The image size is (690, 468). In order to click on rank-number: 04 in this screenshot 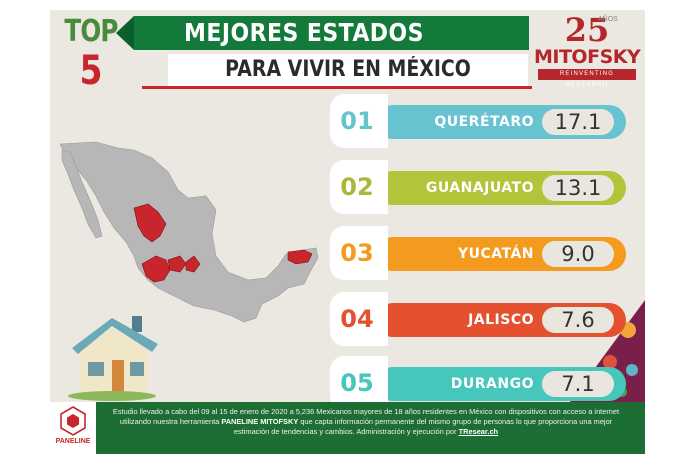, I will do `click(357, 319)`.